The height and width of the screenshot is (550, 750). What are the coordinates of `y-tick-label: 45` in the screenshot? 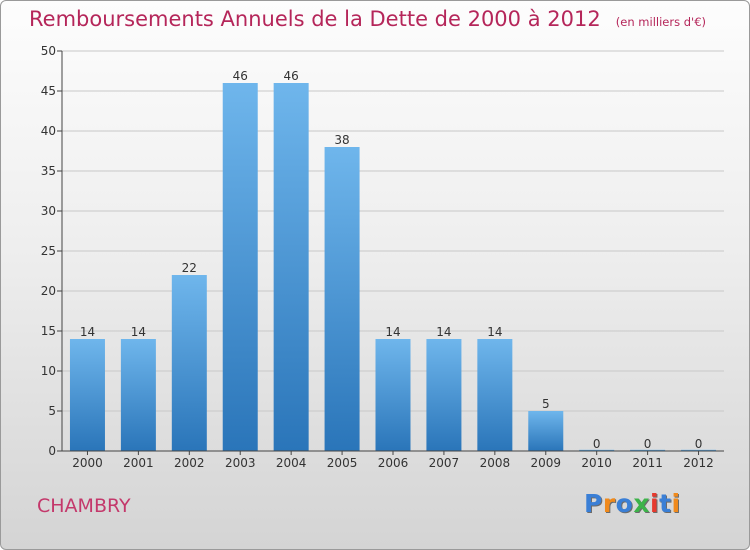 It's located at (48, 91).